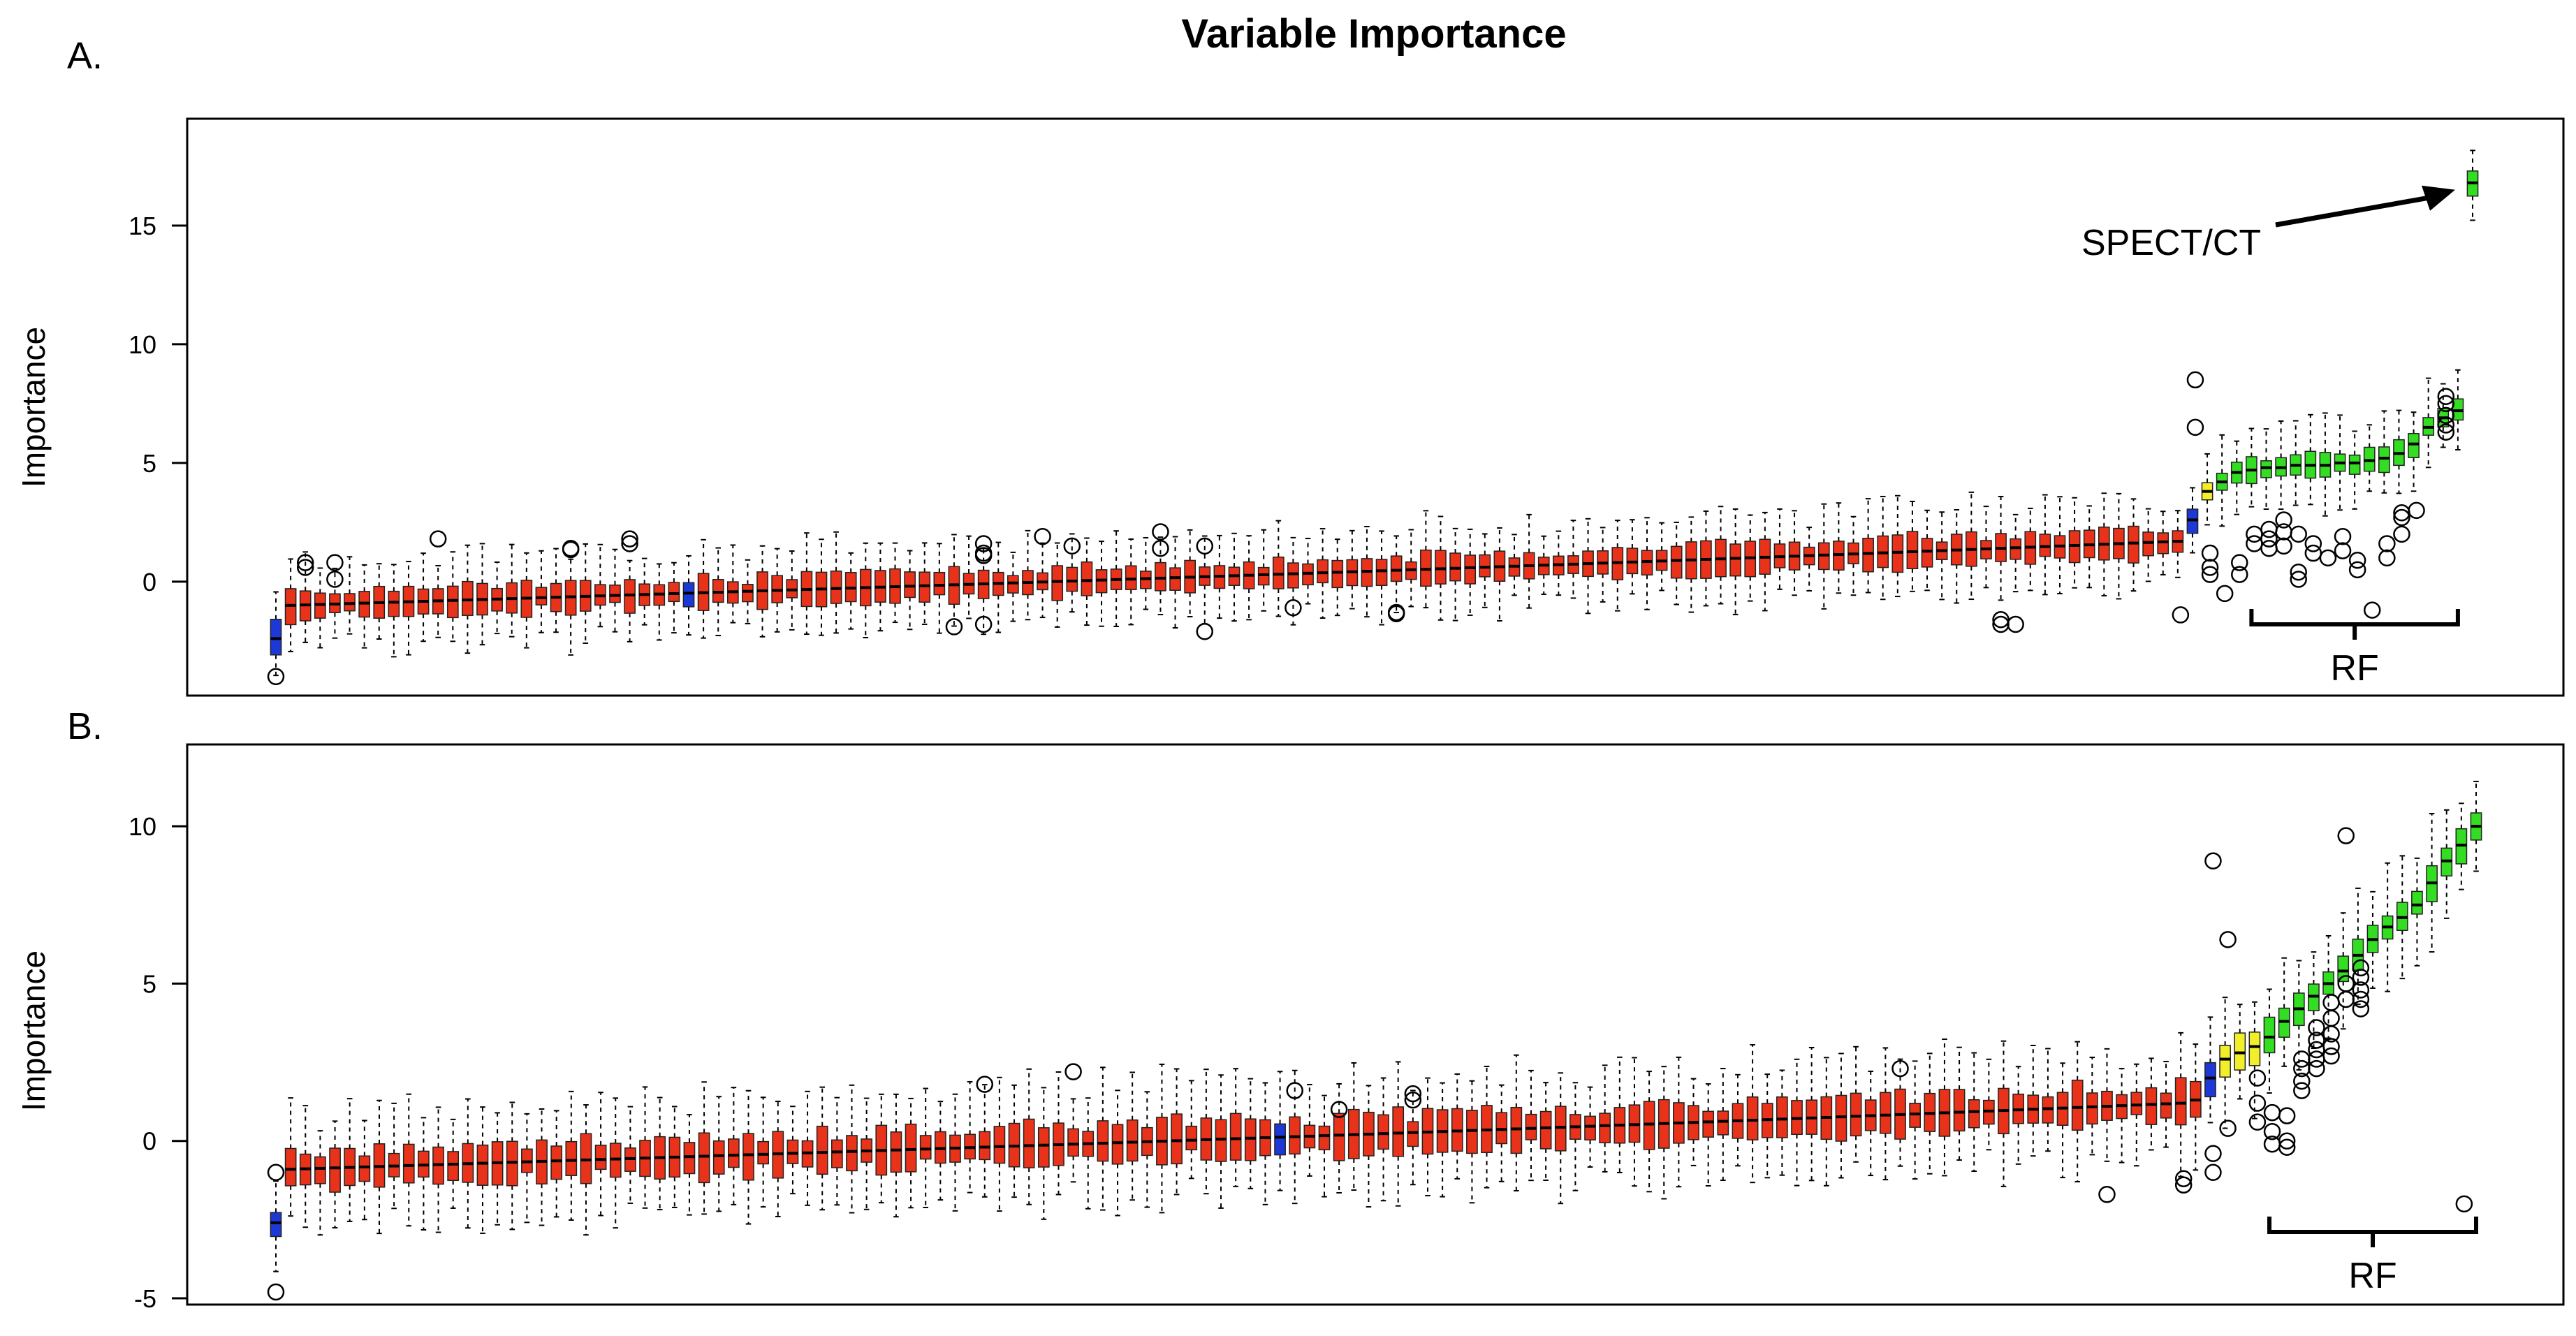 This screenshot has height=1336, width=2576. Describe the element at coordinates (2372, 1232) in the screenshot. I see `rf-bracket` at that location.